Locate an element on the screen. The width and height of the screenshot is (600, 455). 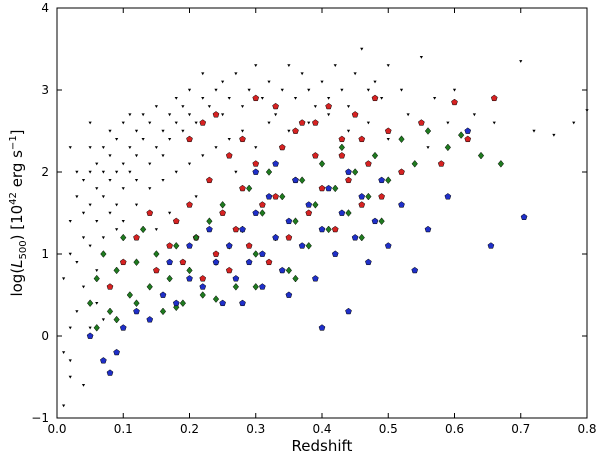
y-tick-label: 1 is located at coordinates (45, 254).